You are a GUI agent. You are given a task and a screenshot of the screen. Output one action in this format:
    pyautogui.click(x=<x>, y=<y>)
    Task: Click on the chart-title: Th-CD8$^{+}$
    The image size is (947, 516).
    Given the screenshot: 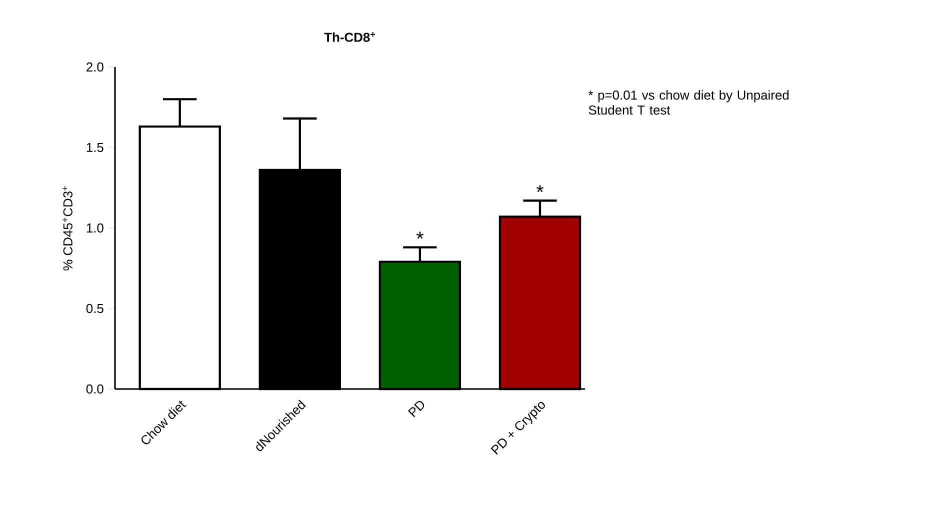 What is the action you would take?
    pyautogui.click(x=350, y=37)
    